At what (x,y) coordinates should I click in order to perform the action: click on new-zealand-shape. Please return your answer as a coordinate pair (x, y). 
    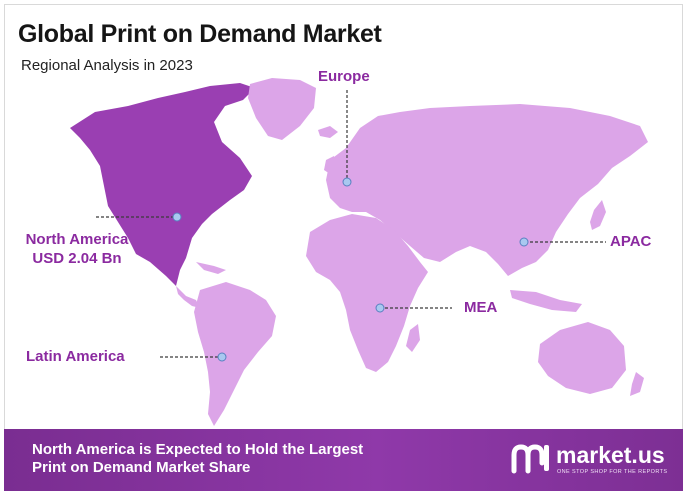
    Looking at the image, I should click on (637, 384).